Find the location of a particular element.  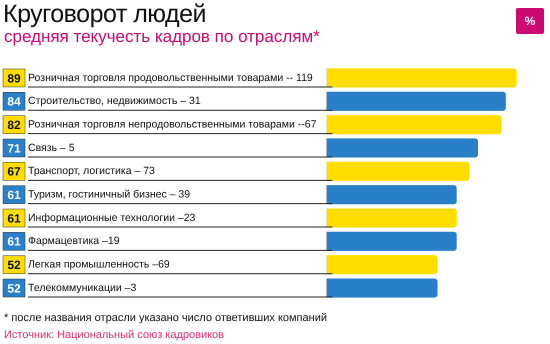

y-tick-label: Строительство, недвижимость – 31 is located at coordinates (114, 101).